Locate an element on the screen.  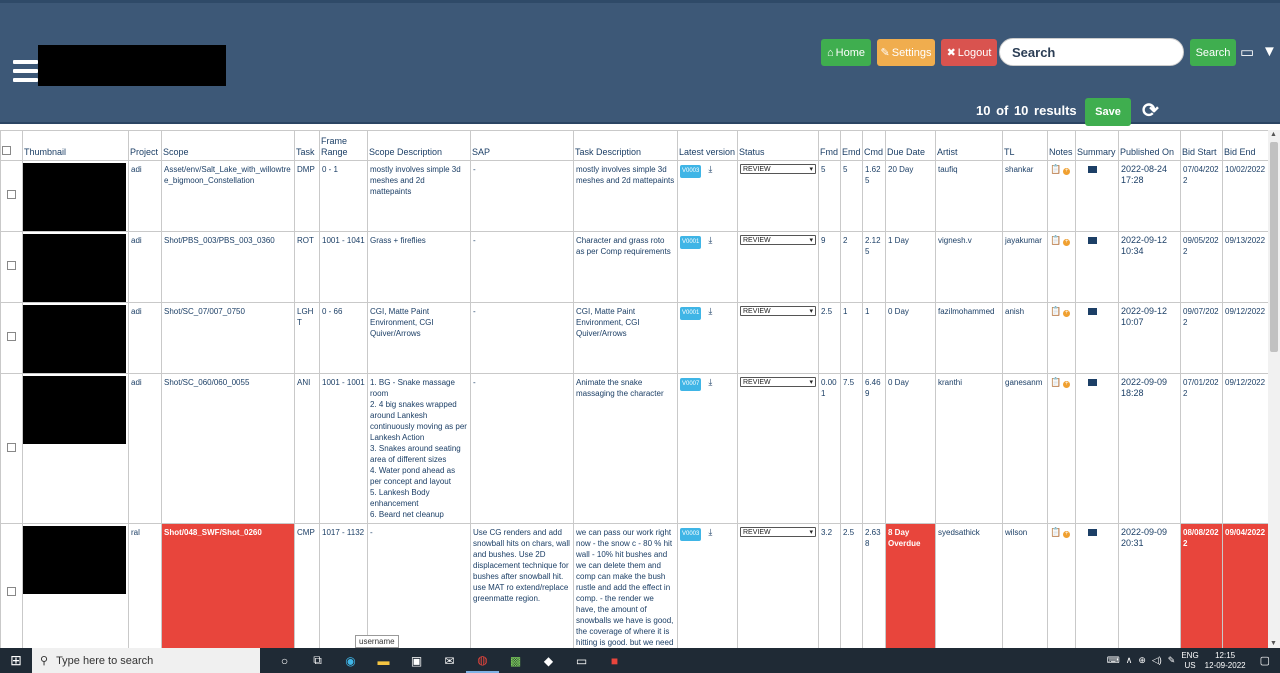
home-button: ⌂ Home is located at coordinates (846, 52).